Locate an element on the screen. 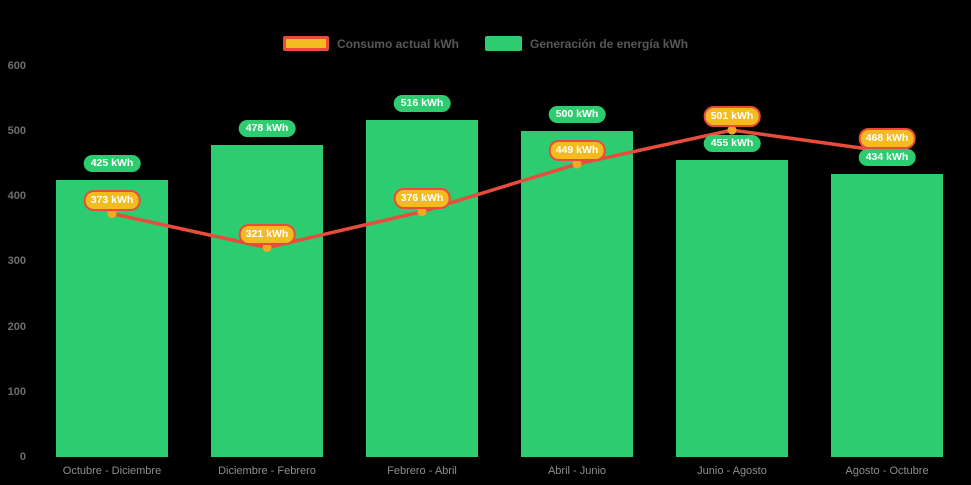 The width and height of the screenshot is (971, 485). legend-label-generacion: Generación de energía kWh is located at coordinates (609, 43).